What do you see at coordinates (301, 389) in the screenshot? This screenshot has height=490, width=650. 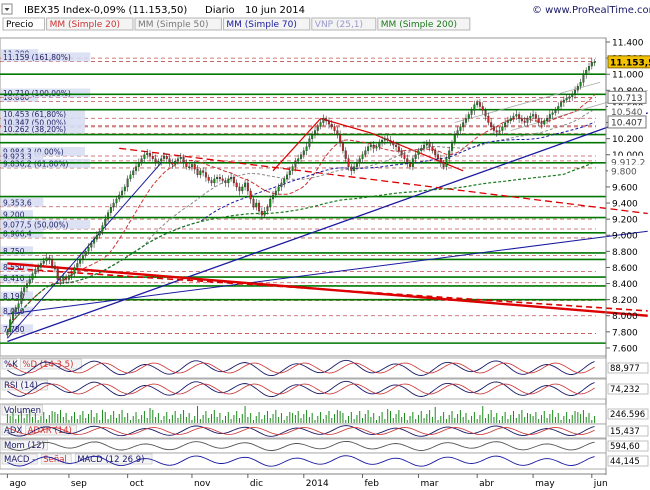 I see `rsi-signal-line` at bounding box center [301, 389].